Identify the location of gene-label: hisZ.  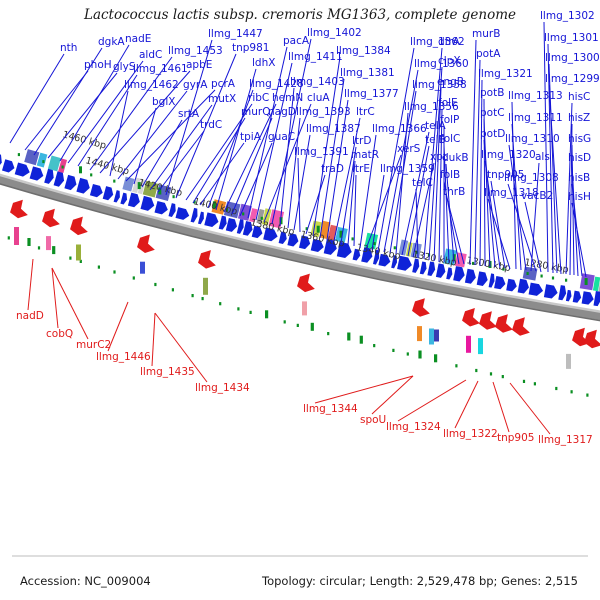
(579, 118).